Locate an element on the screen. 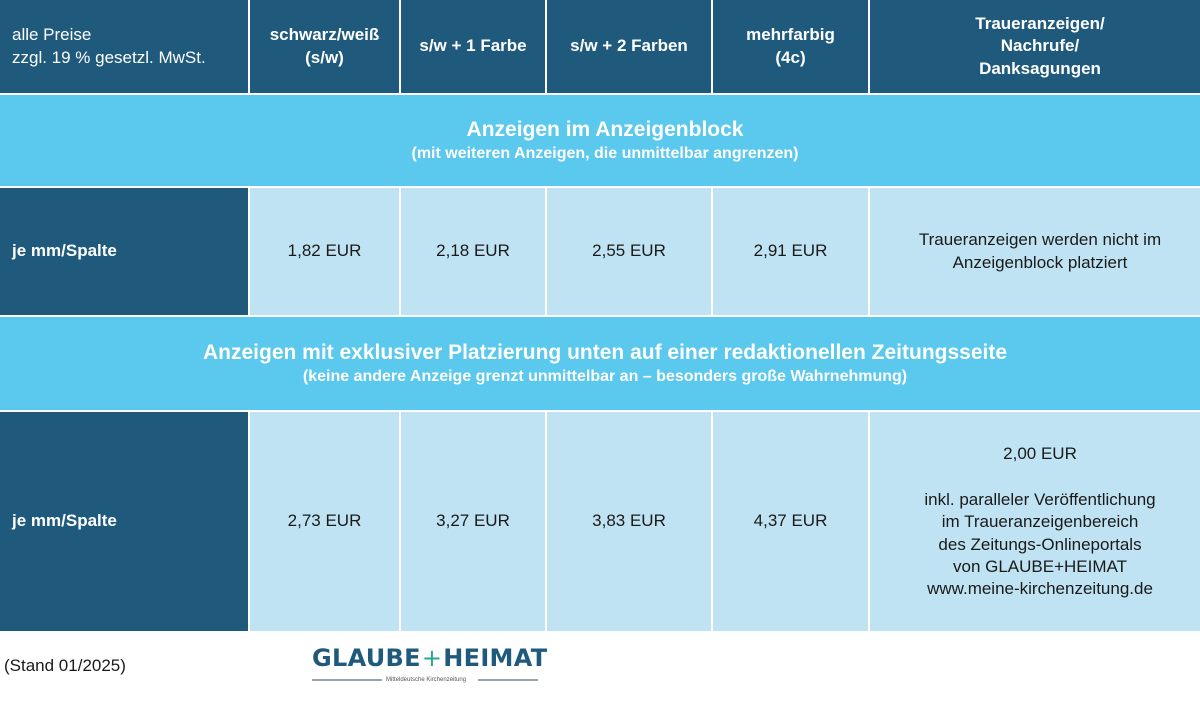  price-cell: 2,73 EUR is located at coordinates (324, 521).